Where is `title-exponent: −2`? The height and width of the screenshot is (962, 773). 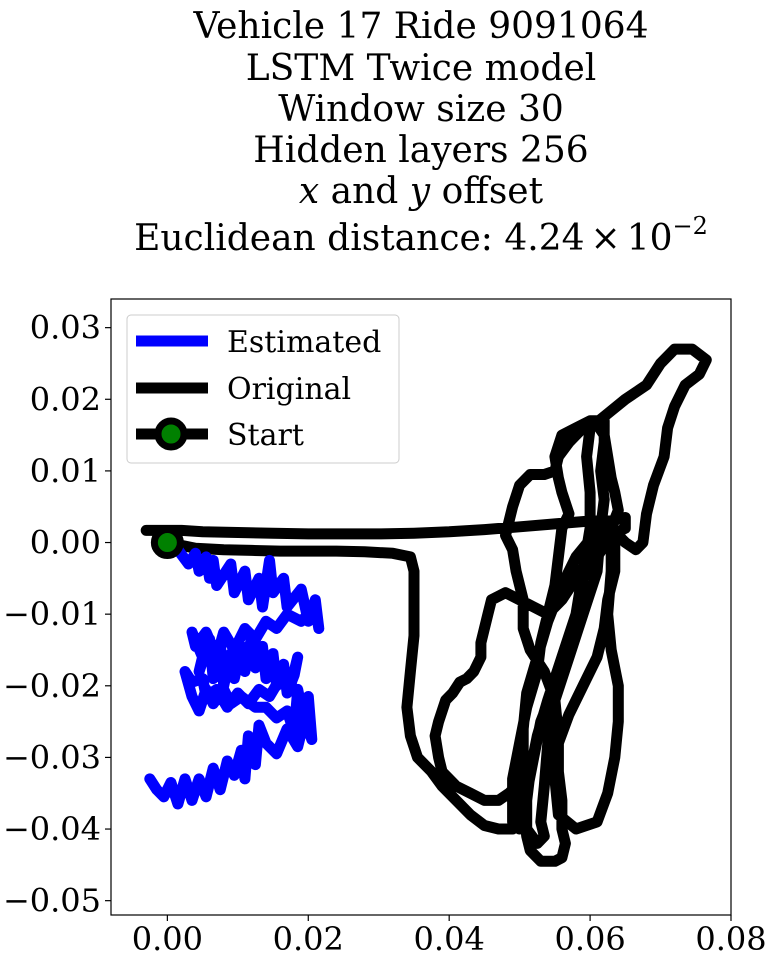
title-exponent: −2 is located at coordinates (690, 226).